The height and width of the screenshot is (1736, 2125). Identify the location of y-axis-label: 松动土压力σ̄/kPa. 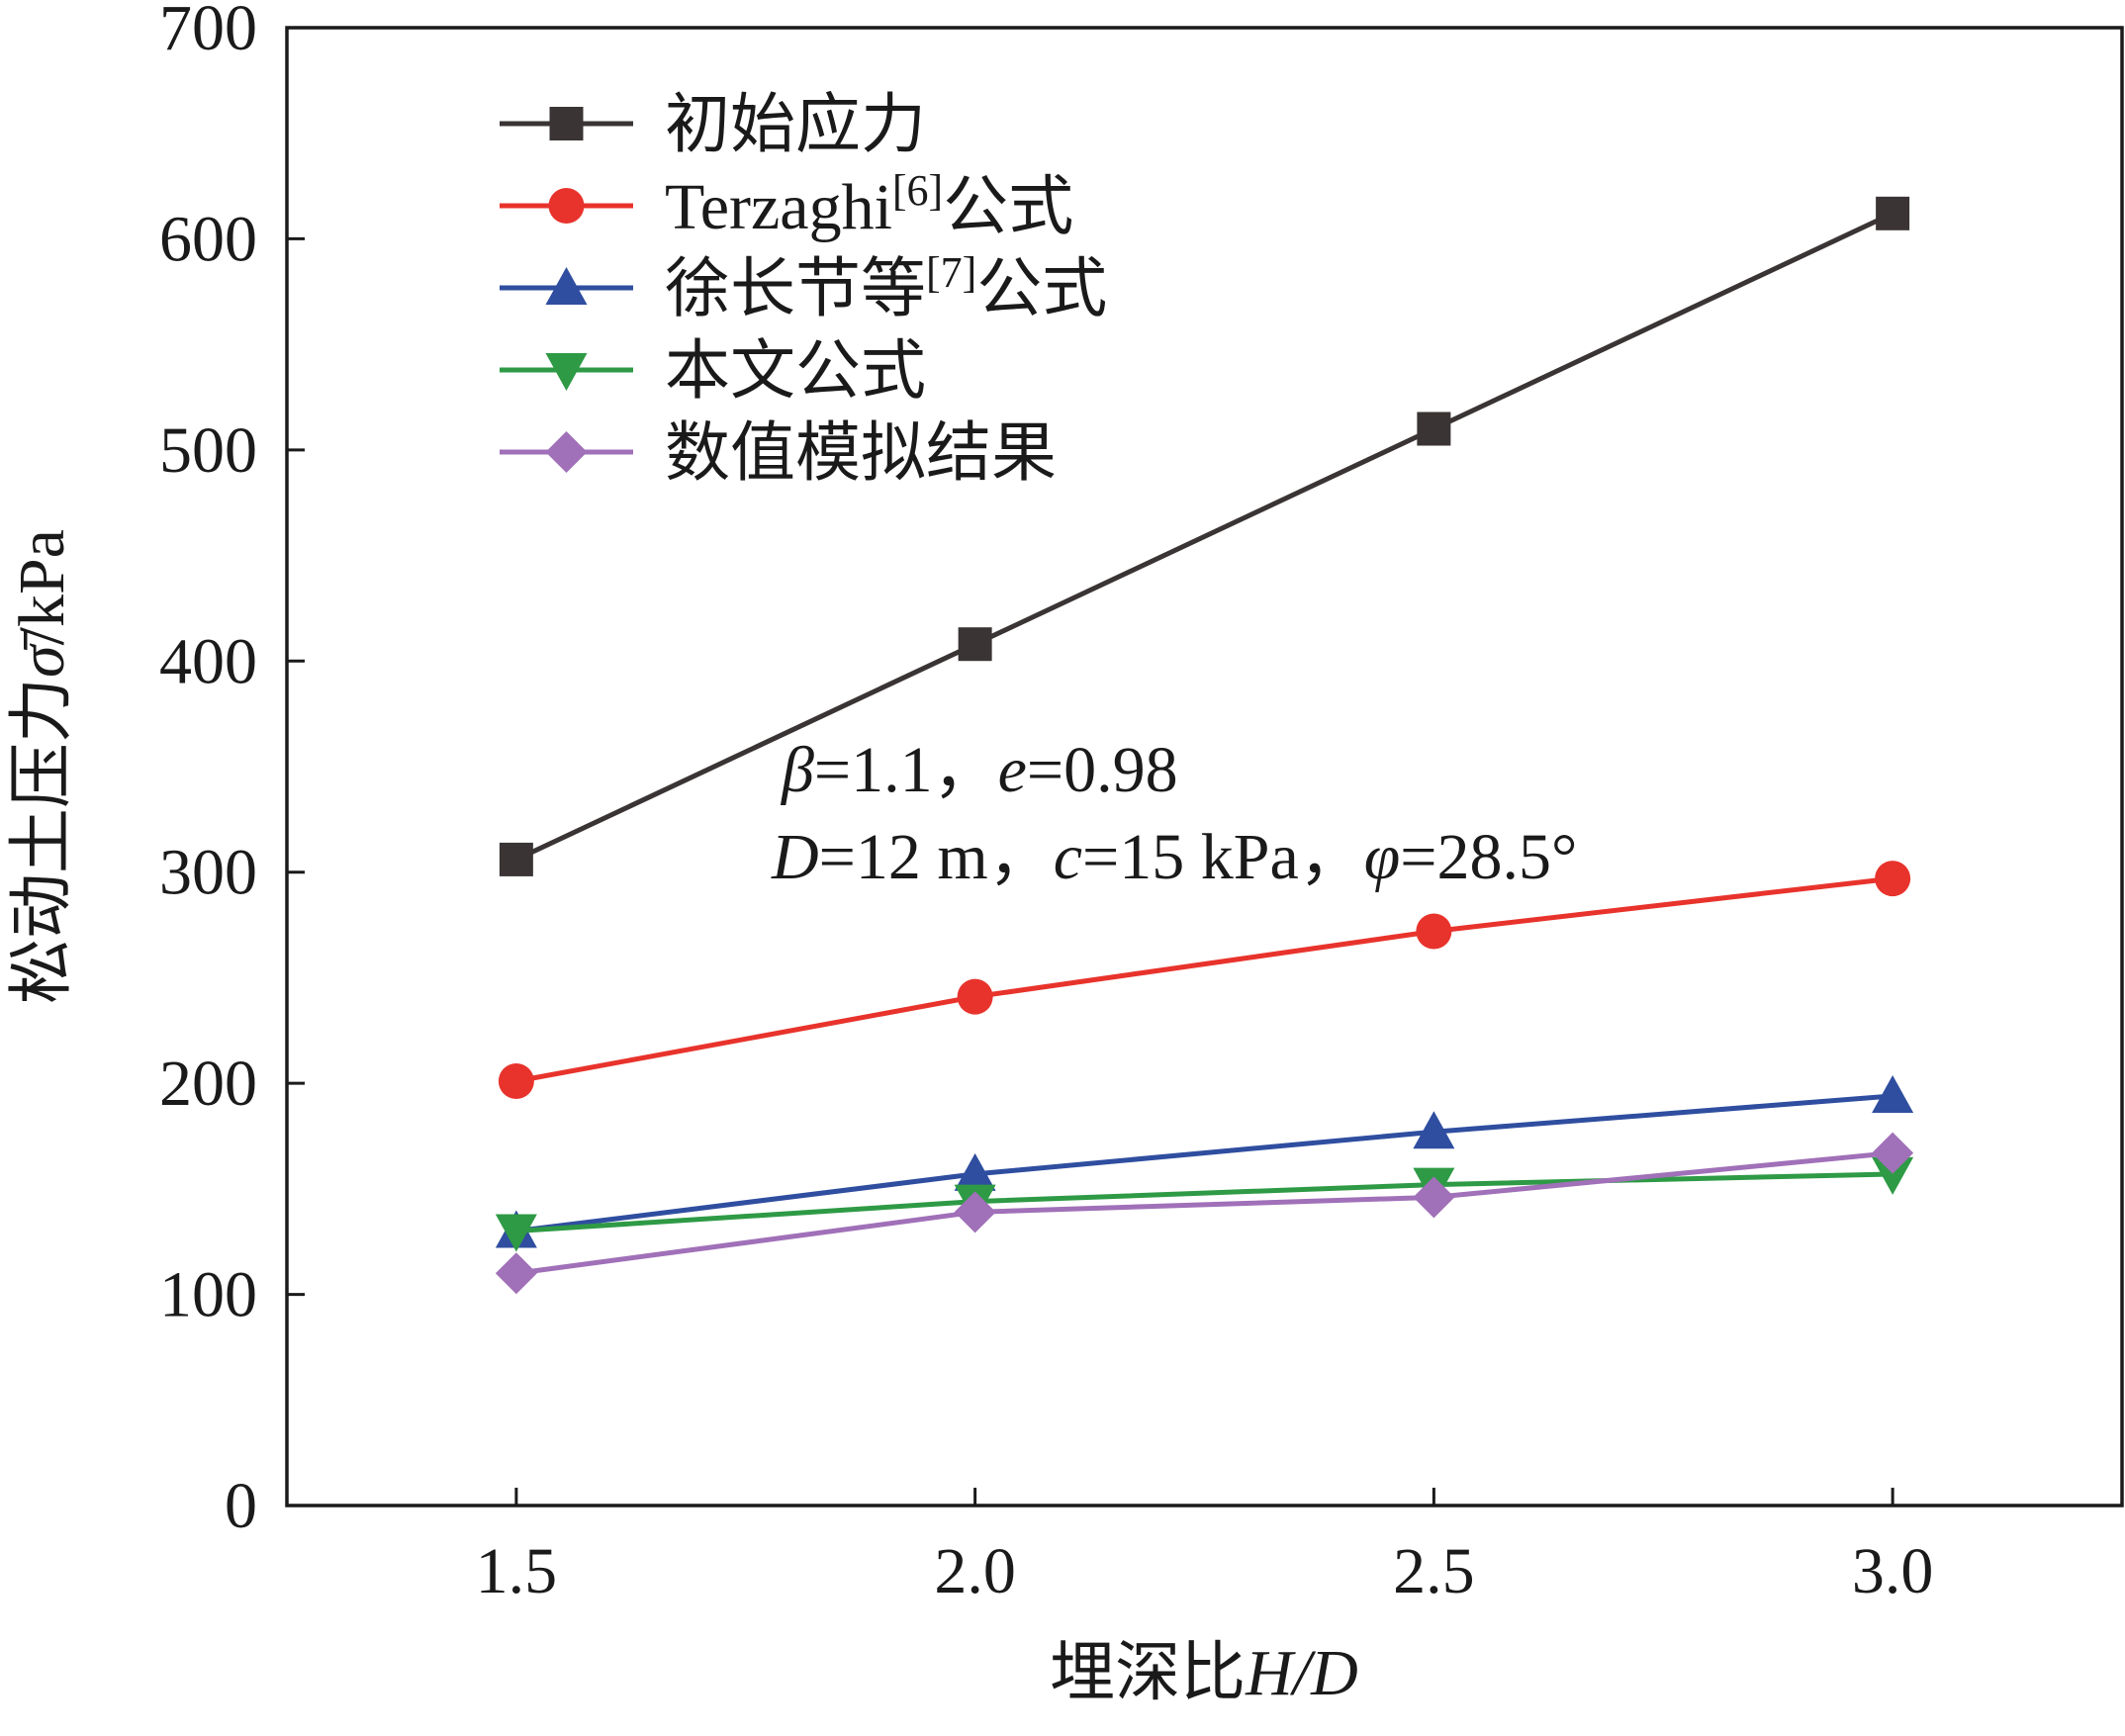
(41, 766).